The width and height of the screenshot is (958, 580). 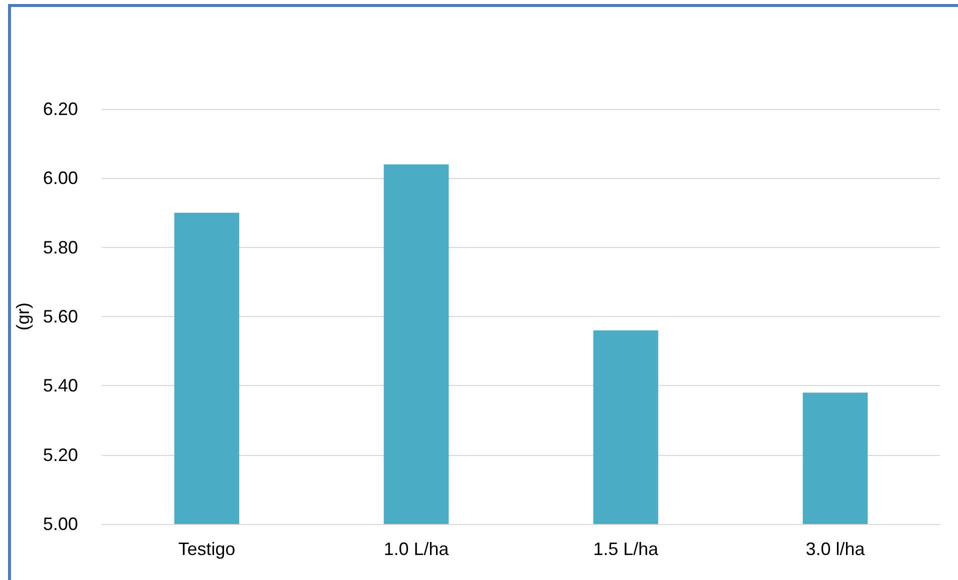 I want to click on x-tick-label: Testigo, so click(x=207, y=549).